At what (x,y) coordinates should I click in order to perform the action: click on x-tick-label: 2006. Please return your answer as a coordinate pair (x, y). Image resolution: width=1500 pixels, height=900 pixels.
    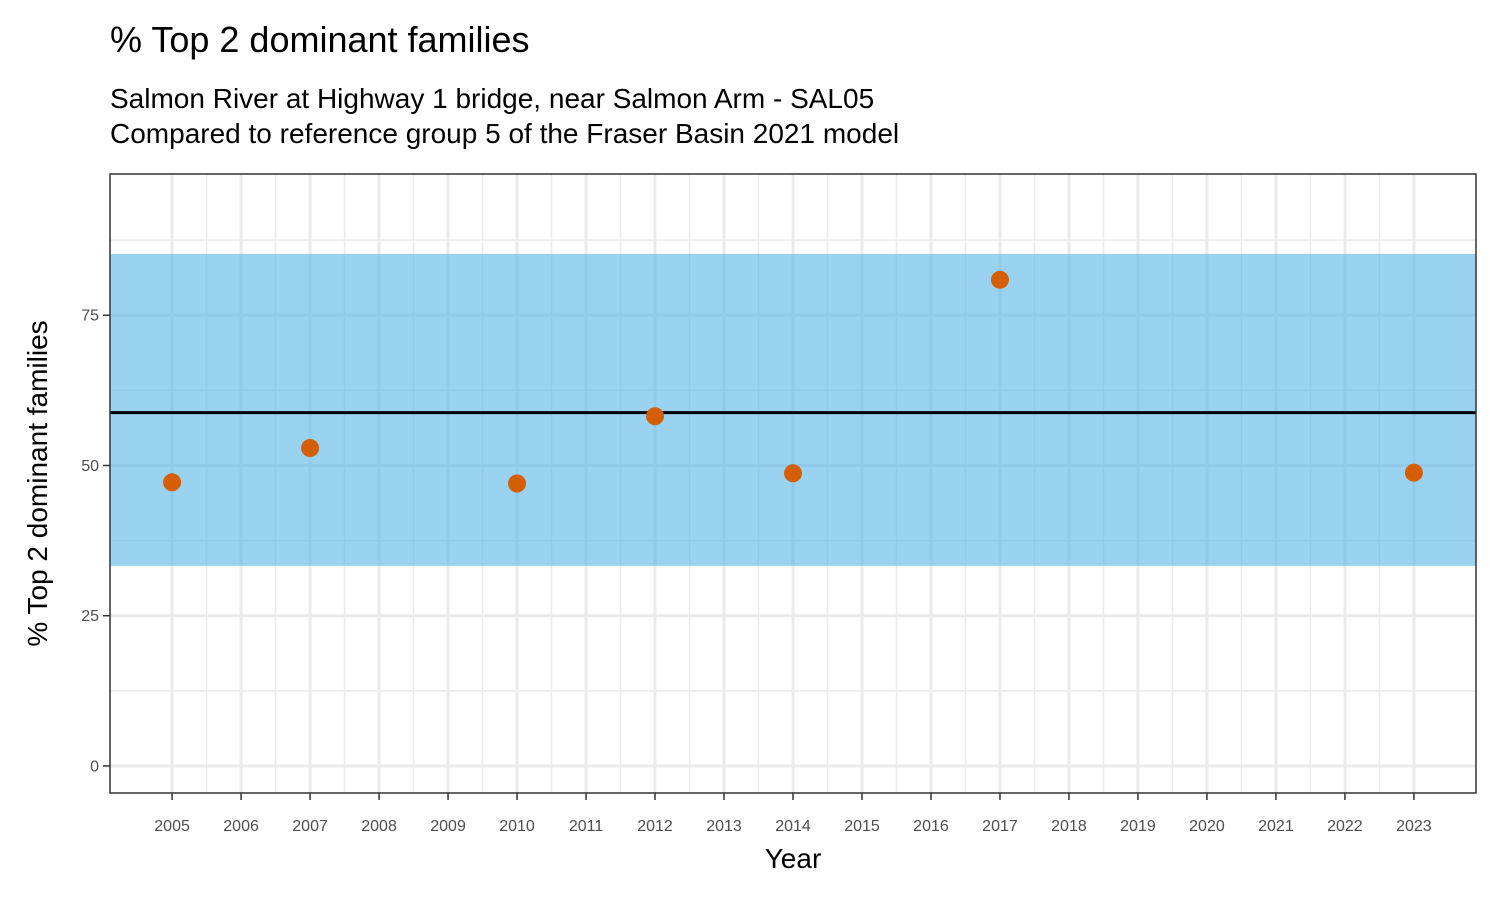
    Looking at the image, I should click on (241, 826).